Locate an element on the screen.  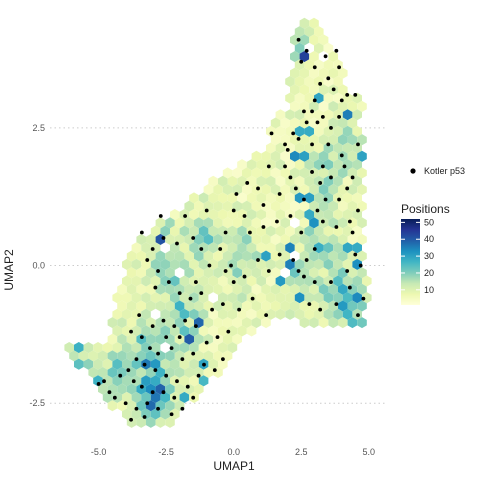
x-tick-label: 0.0 is located at coordinates (233, 452).